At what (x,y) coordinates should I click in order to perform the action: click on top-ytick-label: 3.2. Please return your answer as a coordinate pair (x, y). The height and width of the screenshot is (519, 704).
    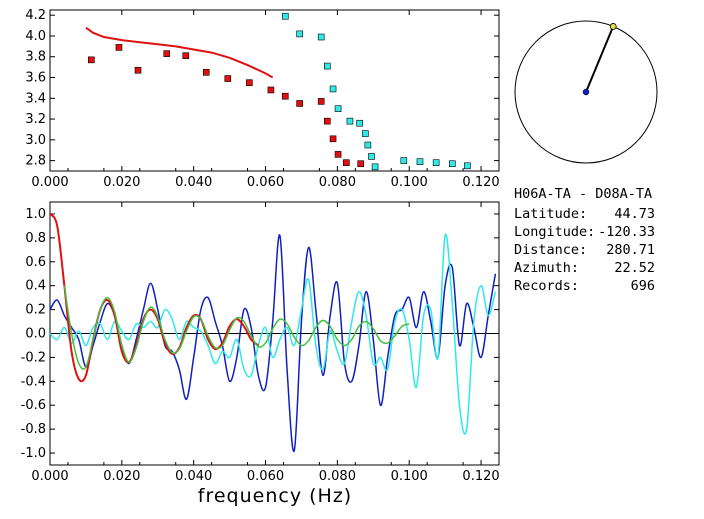
    Looking at the image, I should click on (35, 119).